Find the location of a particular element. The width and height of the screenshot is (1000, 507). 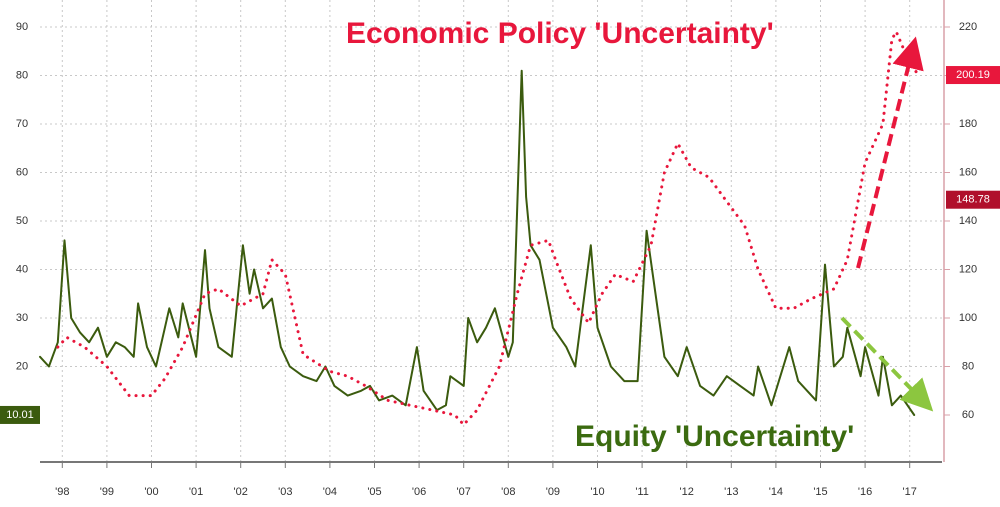

y-tick-label: 40 is located at coordinates (22, 269).